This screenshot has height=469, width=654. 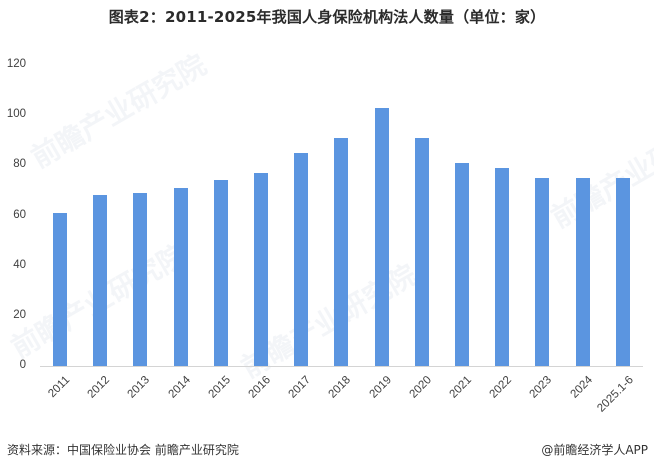 What do you see at coordinates (59, 387) in the screenshot?
I see `x-tick-label: 2011` at bounding box center [59, 387].